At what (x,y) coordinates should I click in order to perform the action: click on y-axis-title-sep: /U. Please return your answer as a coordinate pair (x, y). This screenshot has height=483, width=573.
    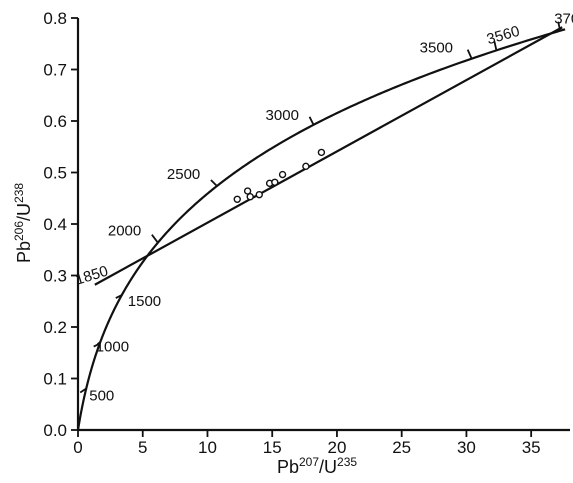
    Looking at the image, I should click on (24, 212).